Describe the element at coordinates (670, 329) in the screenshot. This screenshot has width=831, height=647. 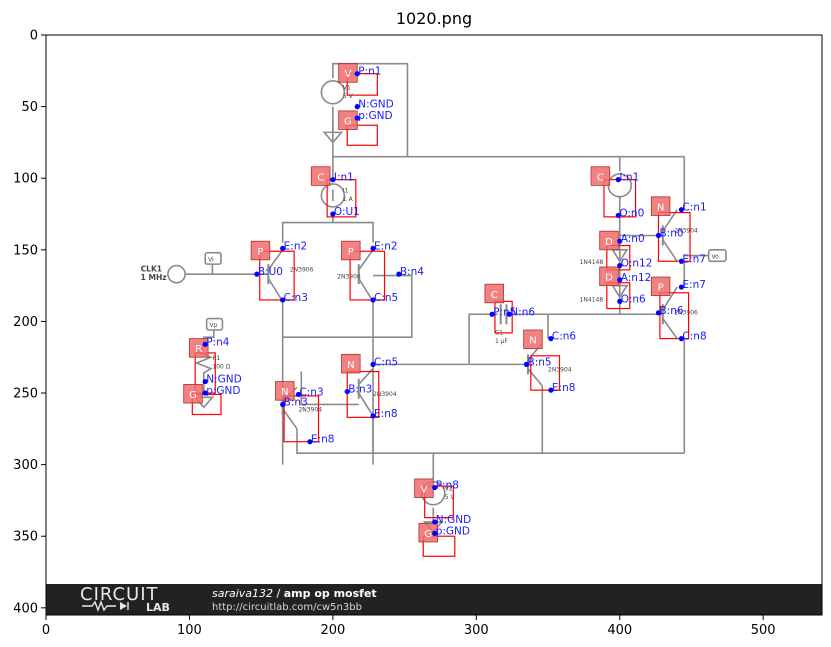
I see `q11-symbol-emitter-lead` at that location.